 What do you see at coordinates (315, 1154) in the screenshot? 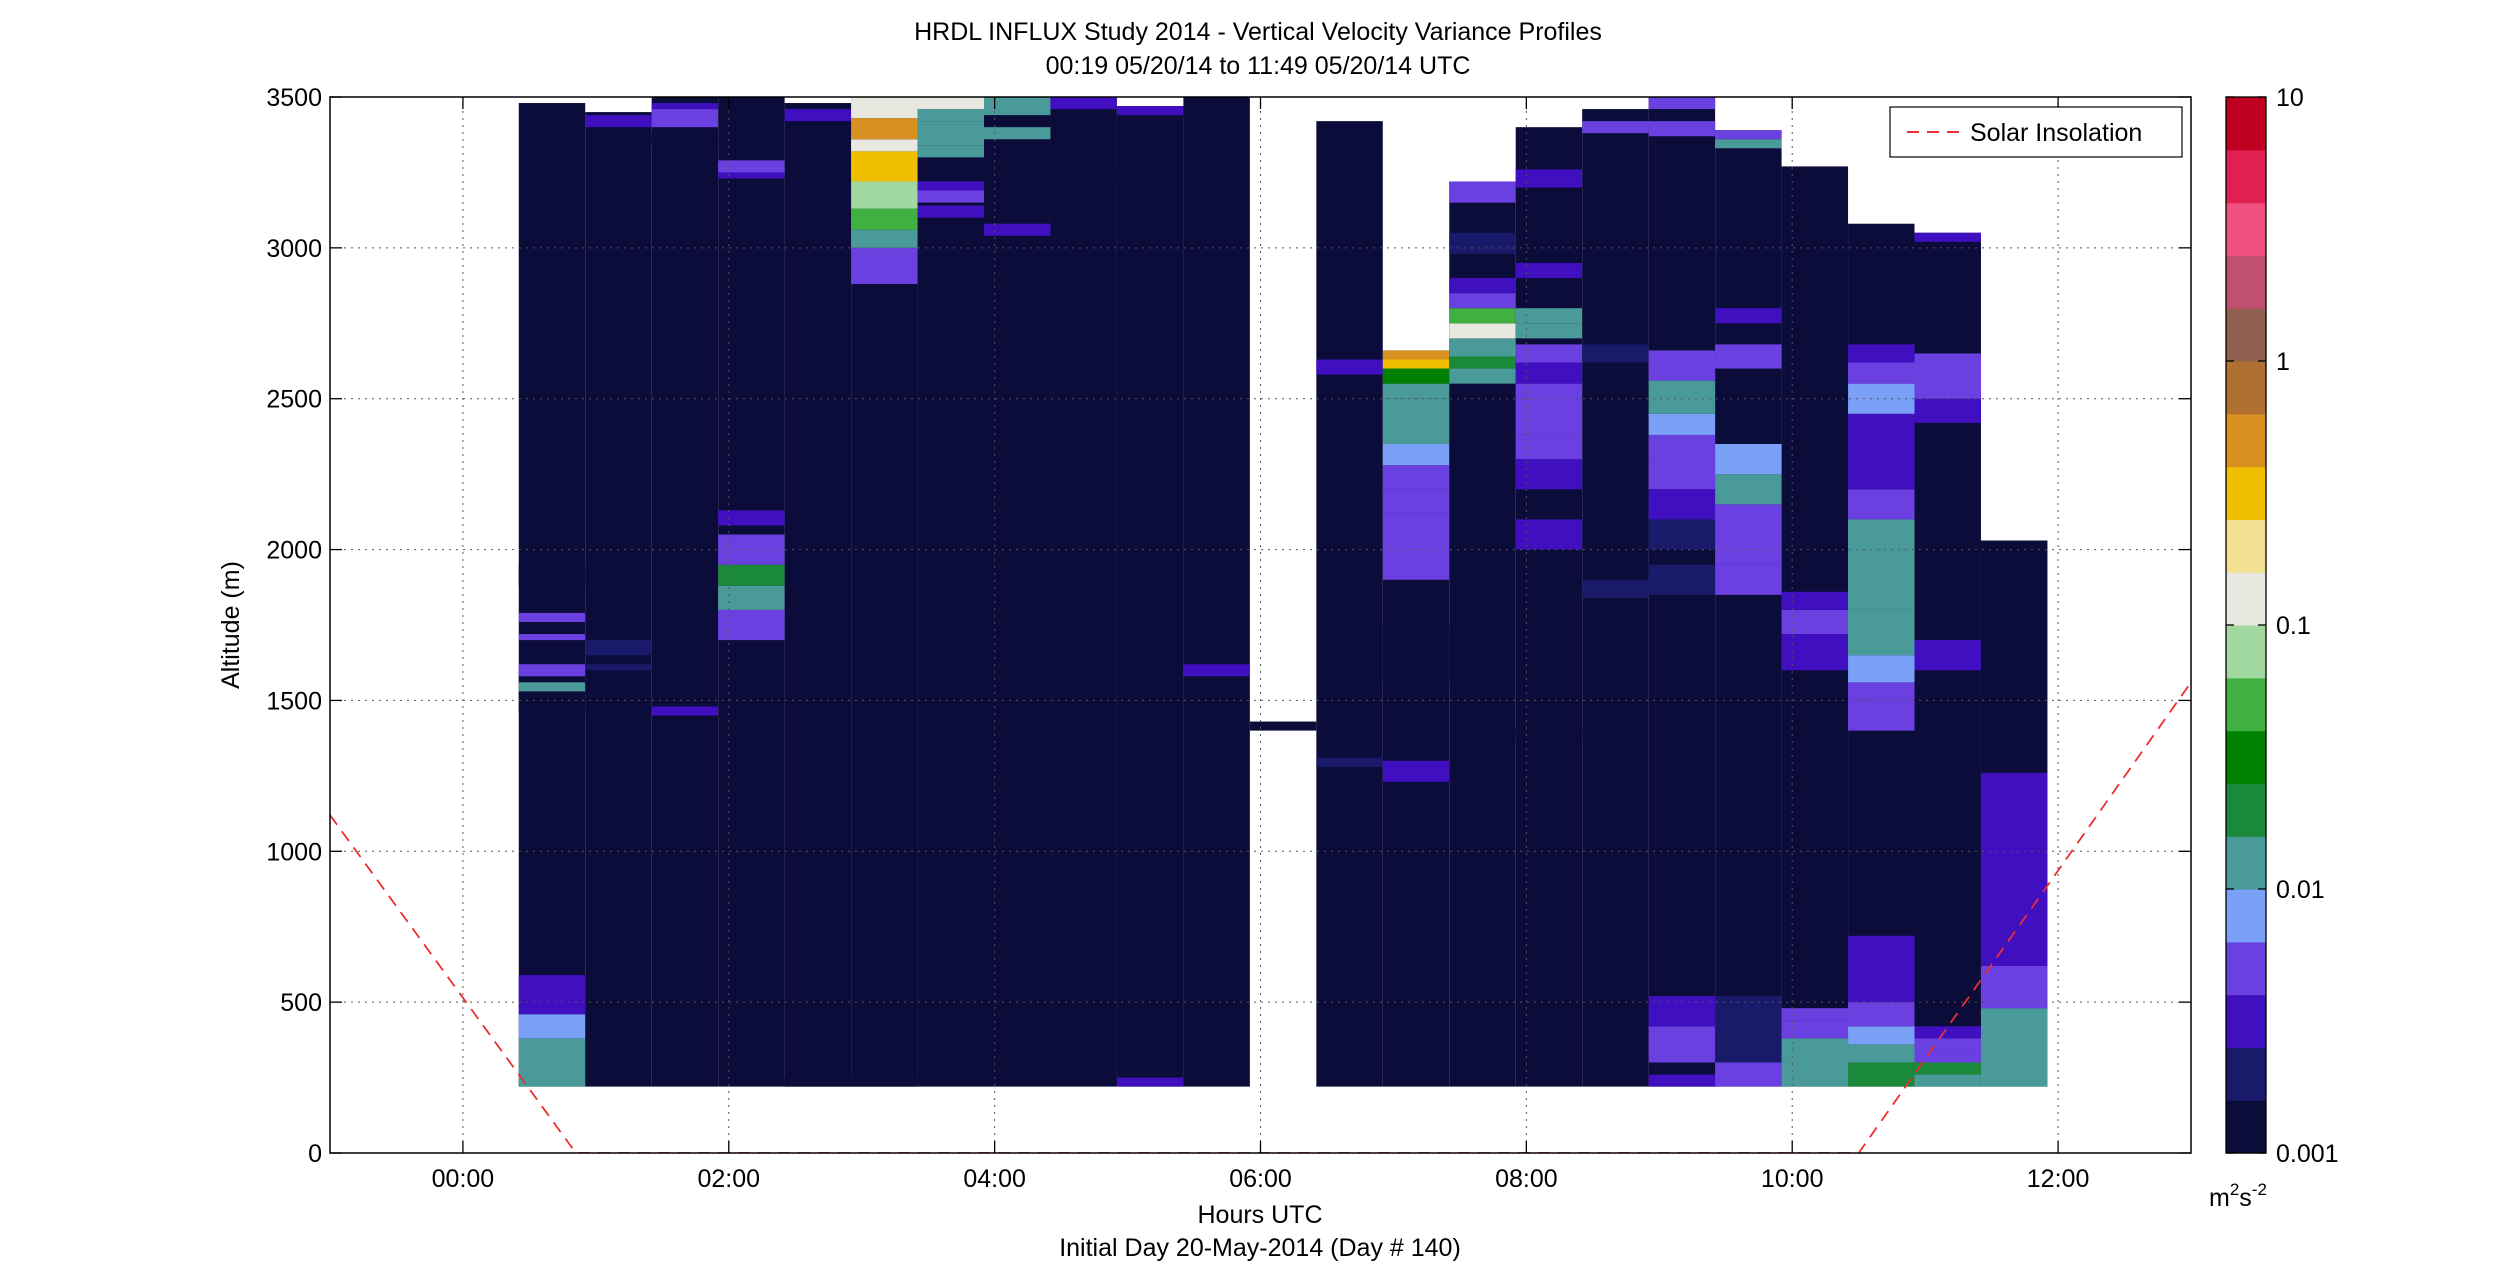
I see `y-tick-label: 0` at bounding box center [315, 1154].